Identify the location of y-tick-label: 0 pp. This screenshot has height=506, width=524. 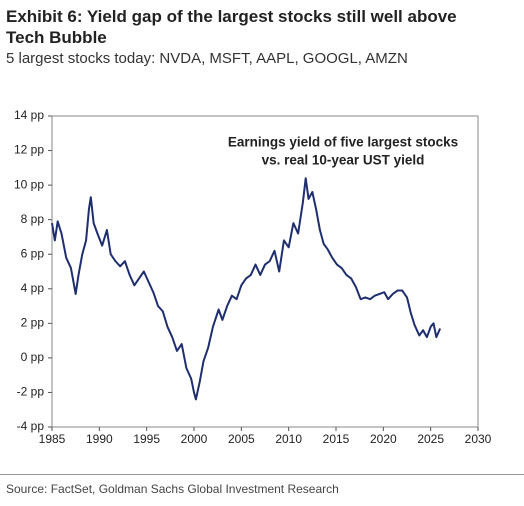
(33, 357).